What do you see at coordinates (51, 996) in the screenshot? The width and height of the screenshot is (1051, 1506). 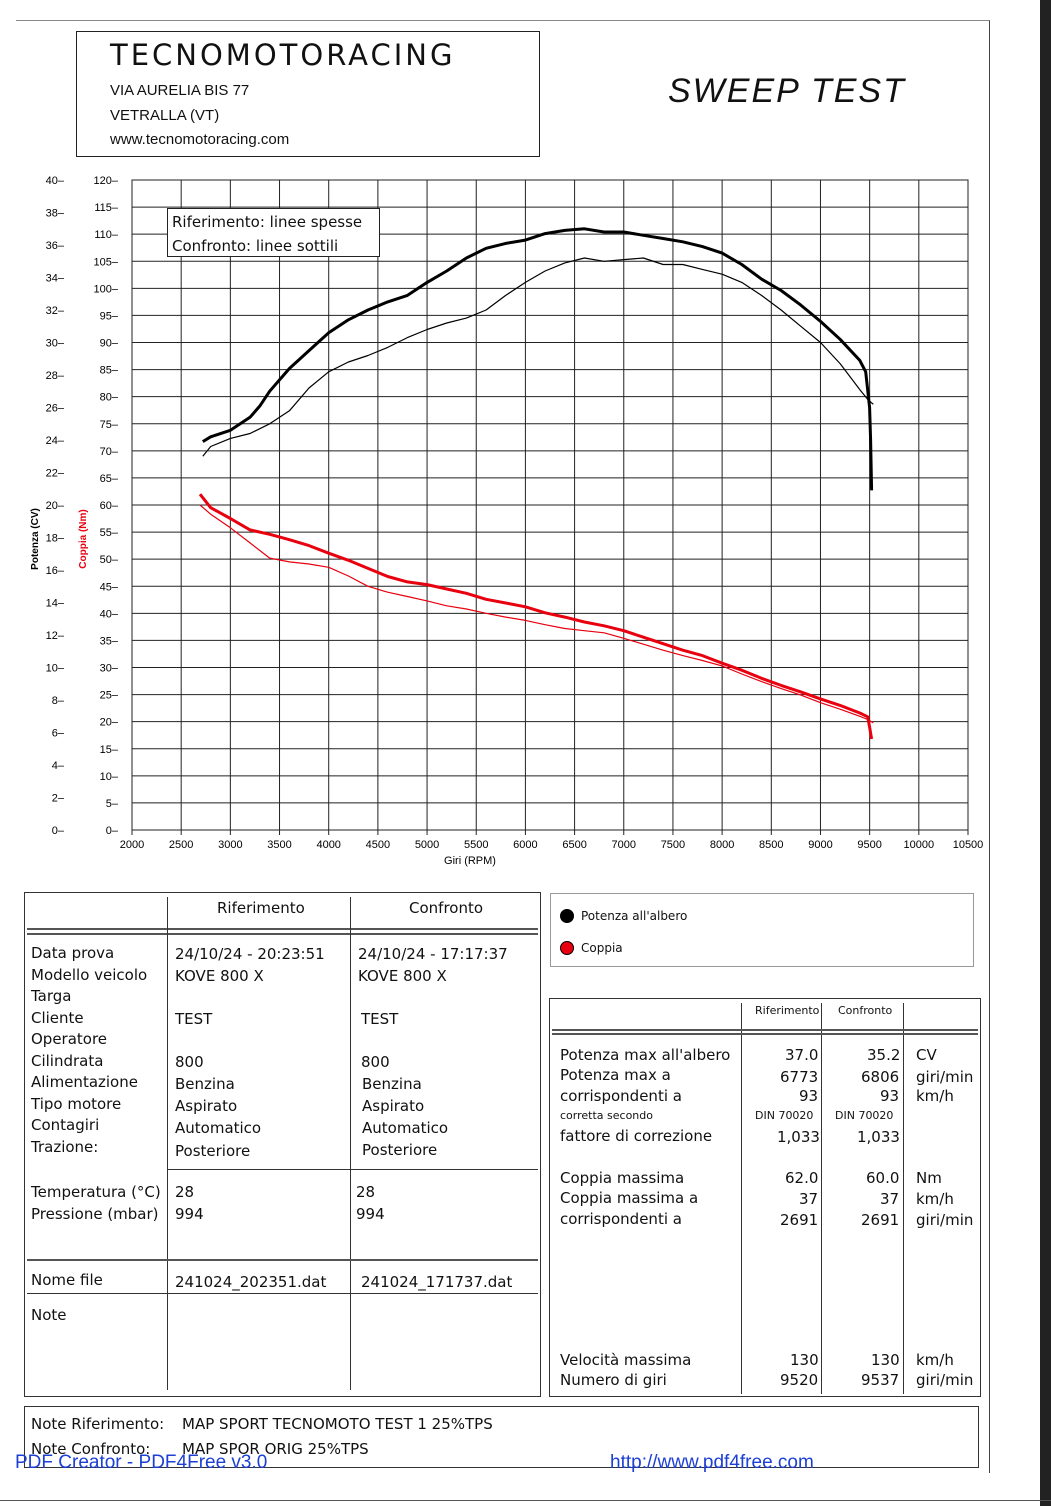 I see `label-targa: Targa` at bounding box center [51, 996].